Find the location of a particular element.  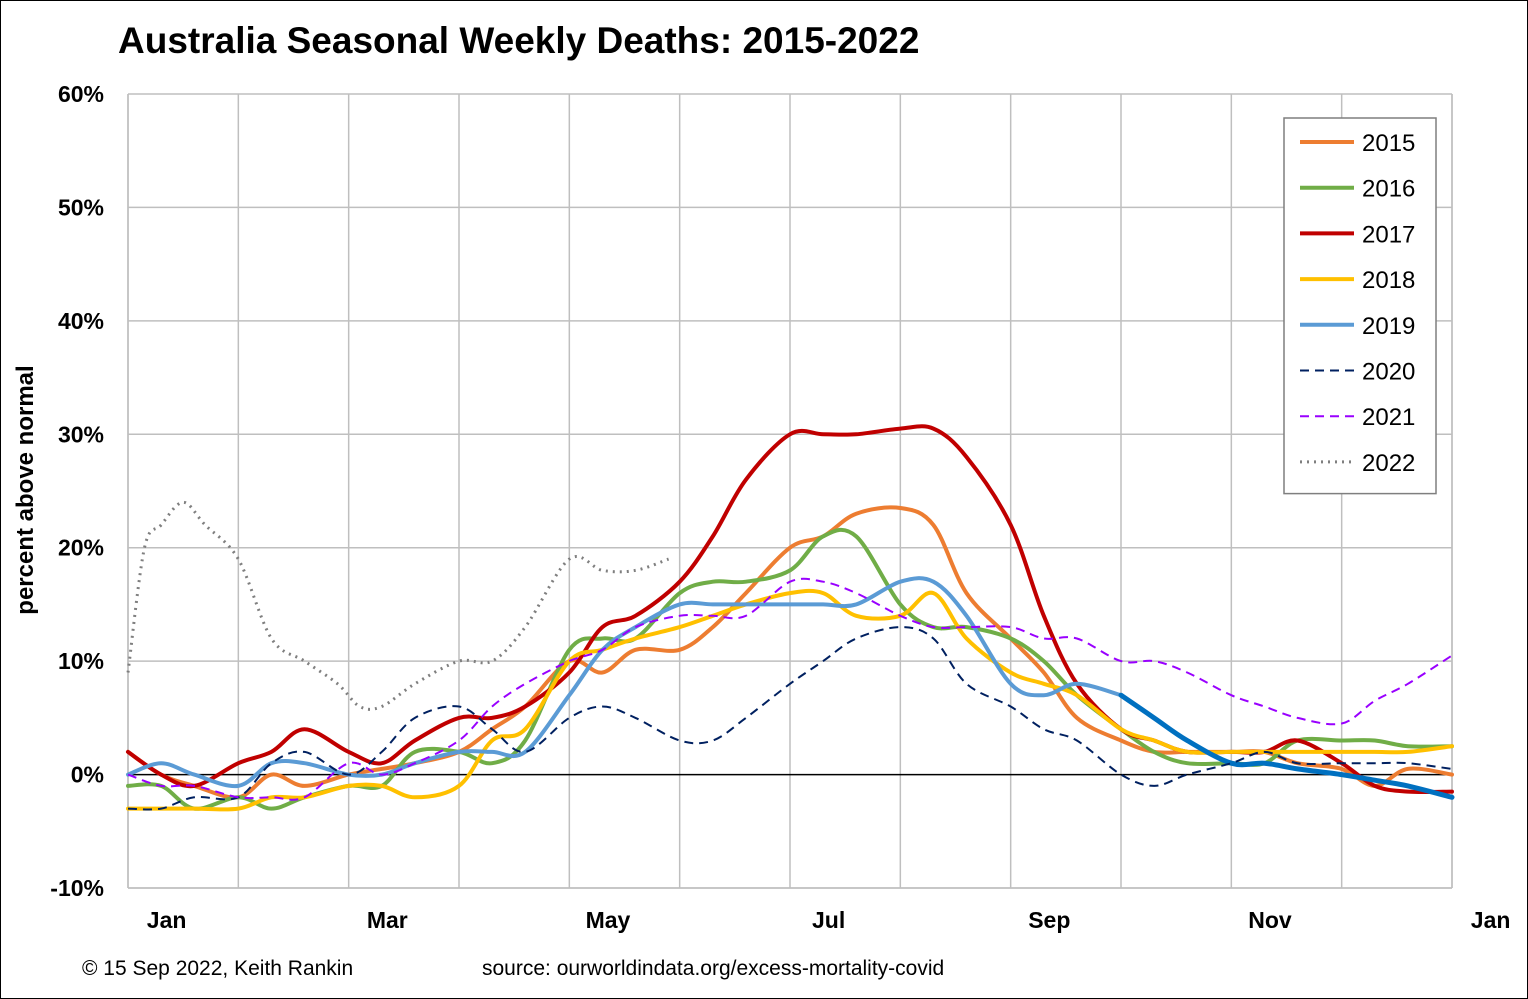

y-tick-label: 10% is located at coordinates (81, 661).